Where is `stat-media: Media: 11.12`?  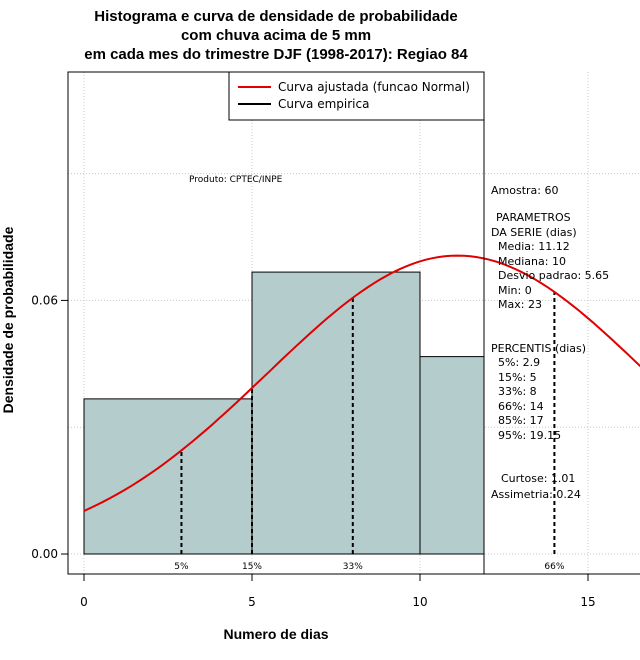 stat-media: Media: 11.12 is located at coordinates (534, 246).